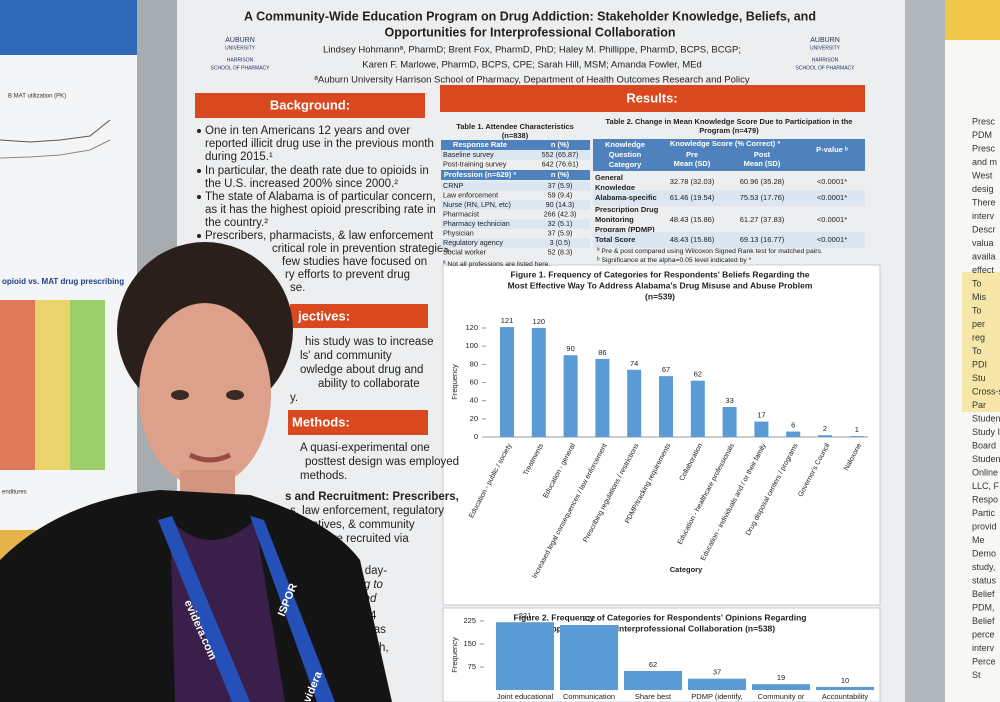 Image resolution: width=1000 pixels, height=702 pixels. Describe the element at coordinates (983, 243) in the screenshot. I see `side-text: valua` at that location.